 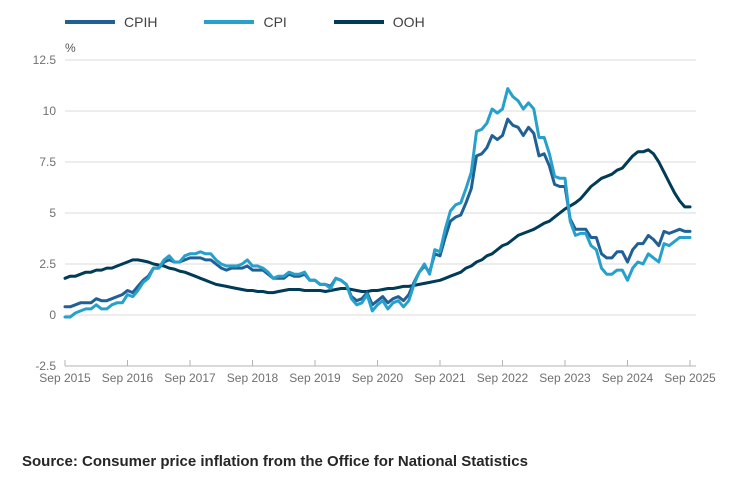 I want to click on legend-label-ooh: OOH, so click(x=408, y=22).